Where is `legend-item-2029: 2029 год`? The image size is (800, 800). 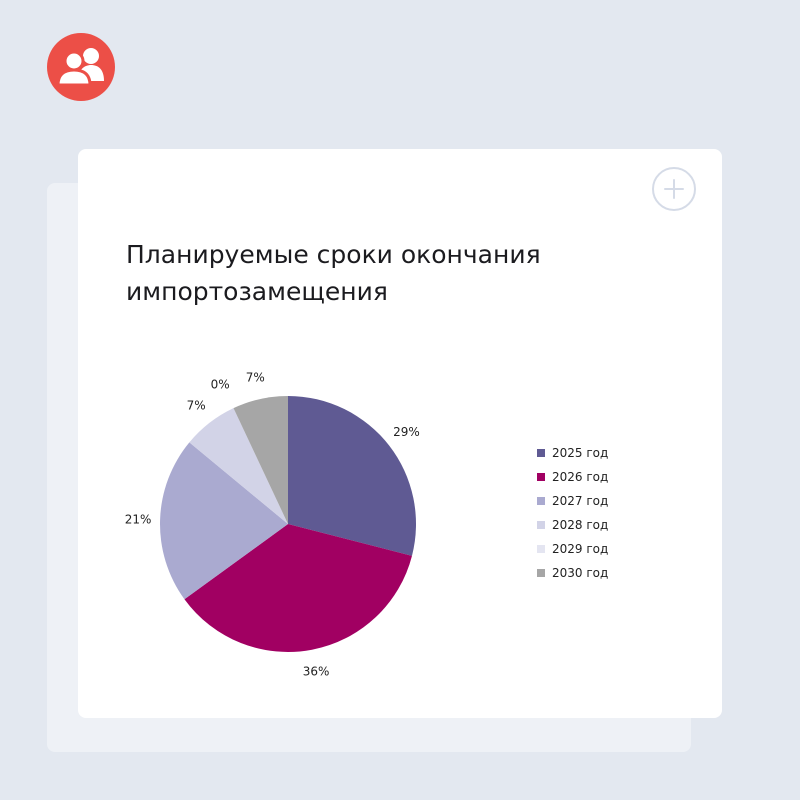 legend-item-2029: 2029 год is located at coordinates (572, 549).